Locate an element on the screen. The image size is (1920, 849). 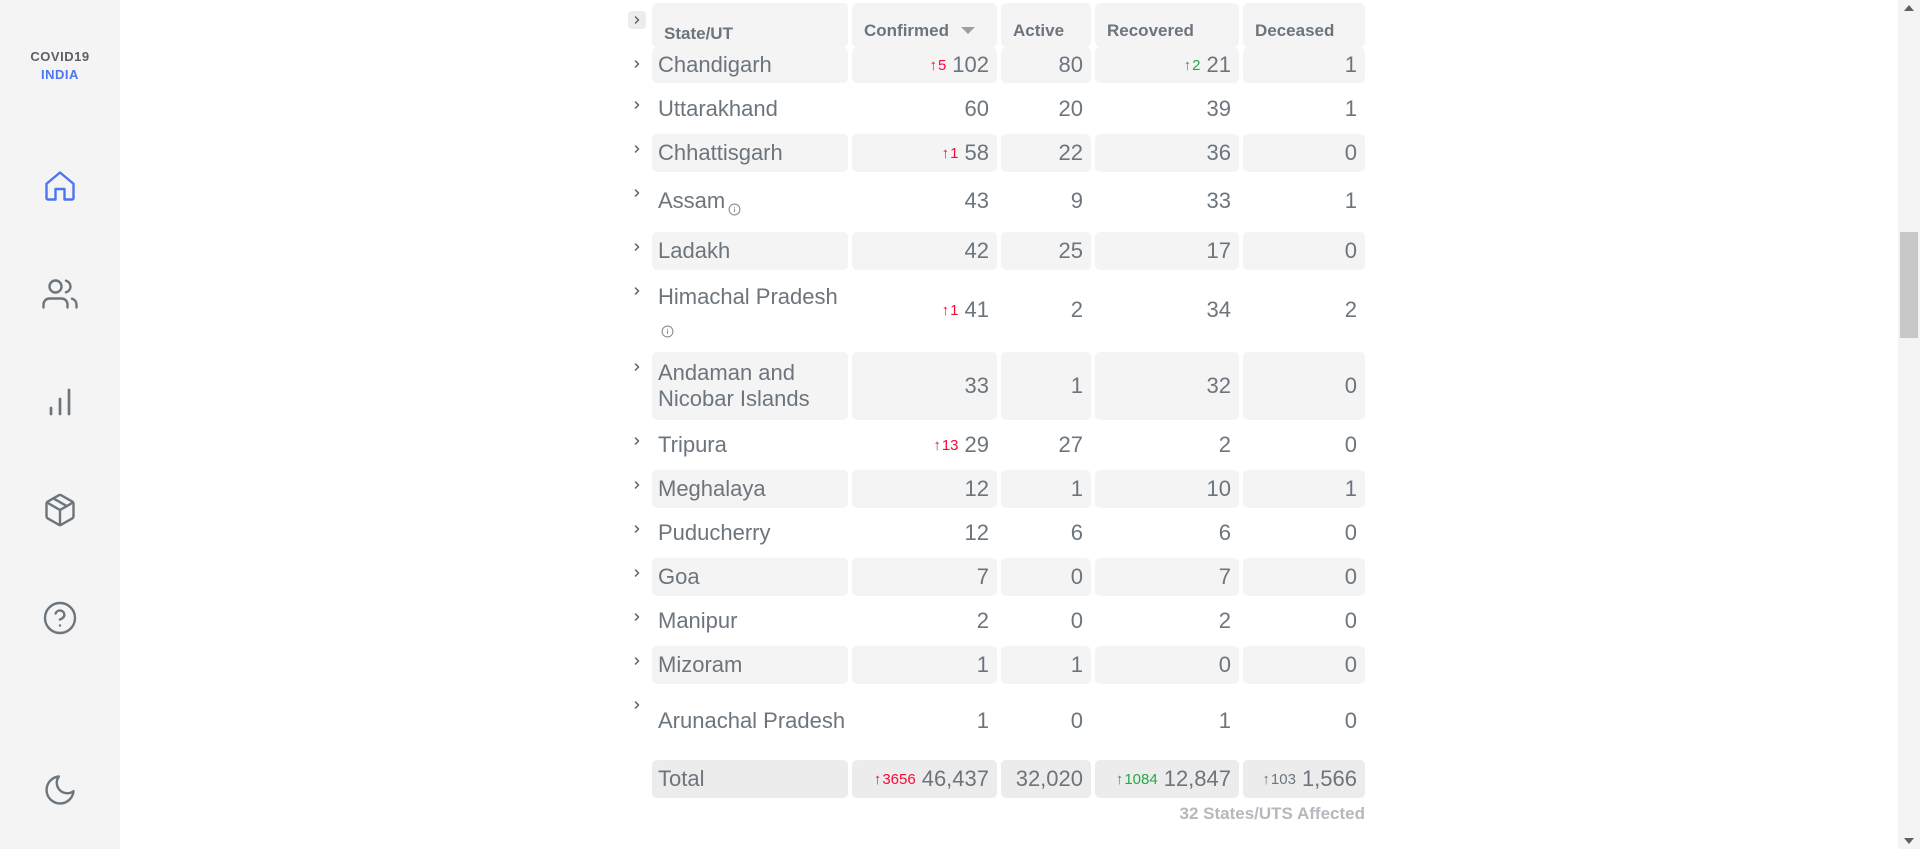
table-row: Andaman and Nicobar Islands 33 1 32 0 is located at coordinates (992, 386).